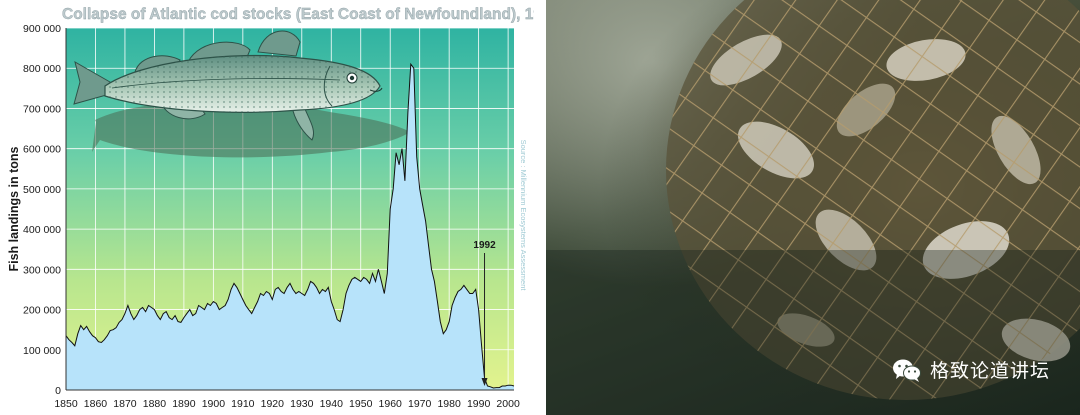 Image resolution: width=1080 pixels, height=415 pixels. What do you see at coordinates (479, 404) in the screenshot?
I see `x-tick-label: 1990` at bounding box center [479, 404].